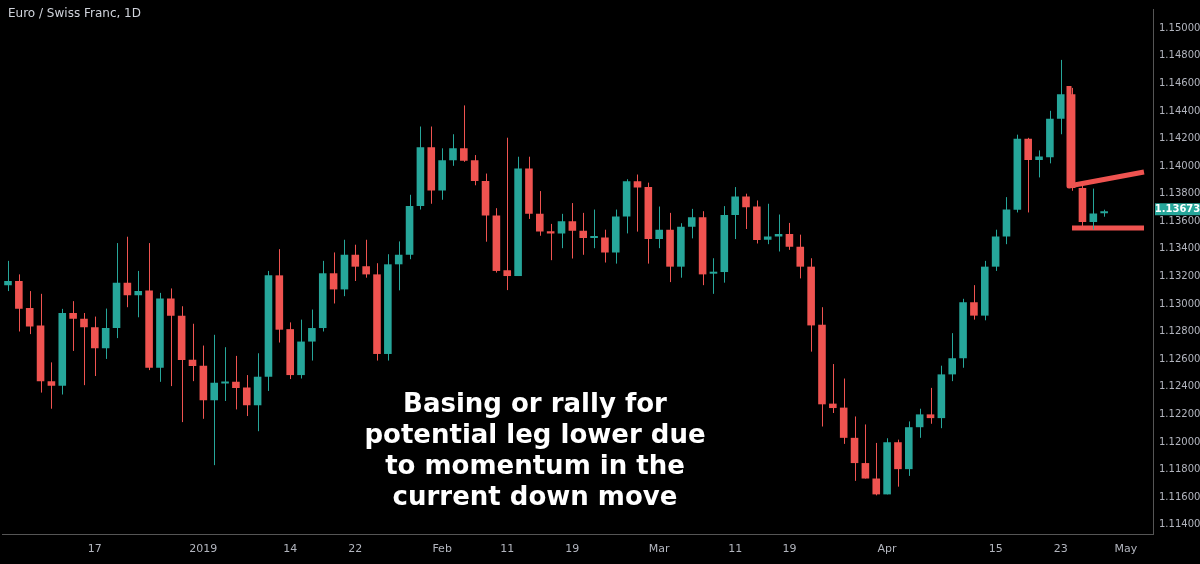  I want to click on y-tick-label: 1.12000, so click(1179, 441).